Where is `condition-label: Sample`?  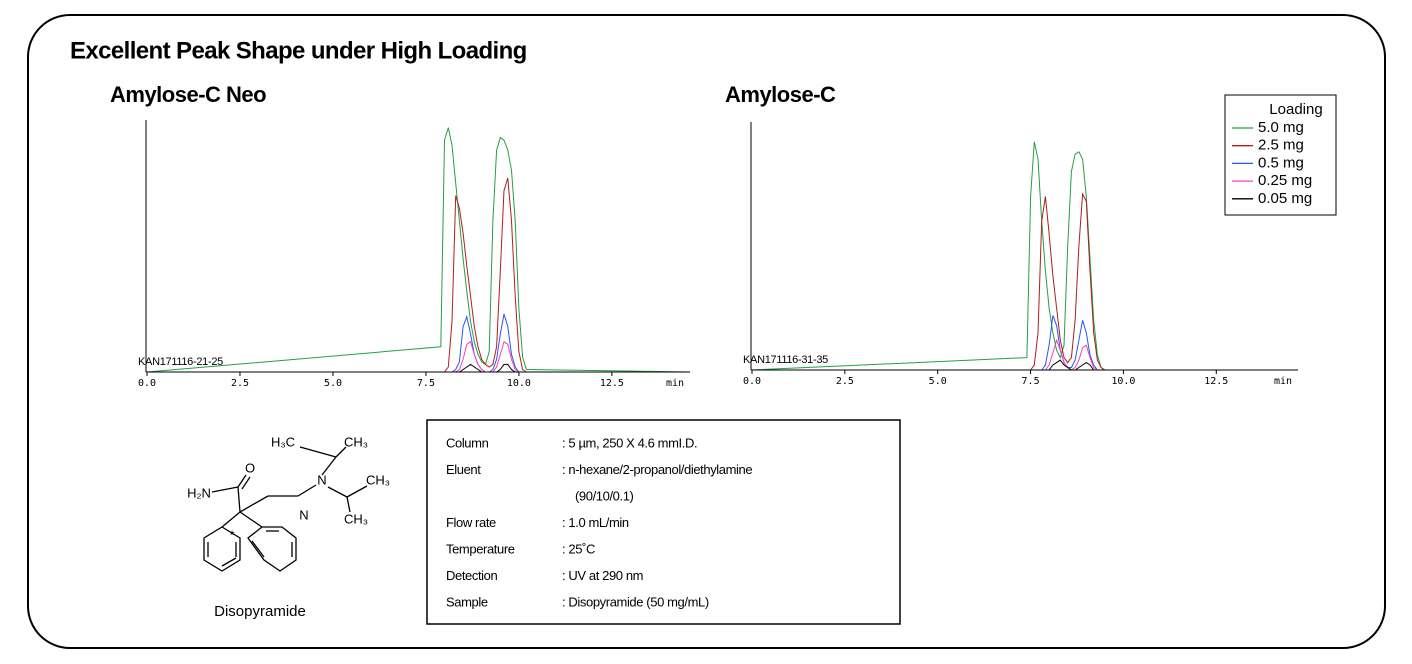
condition-label: Sample is located at coordinates (467, 601).